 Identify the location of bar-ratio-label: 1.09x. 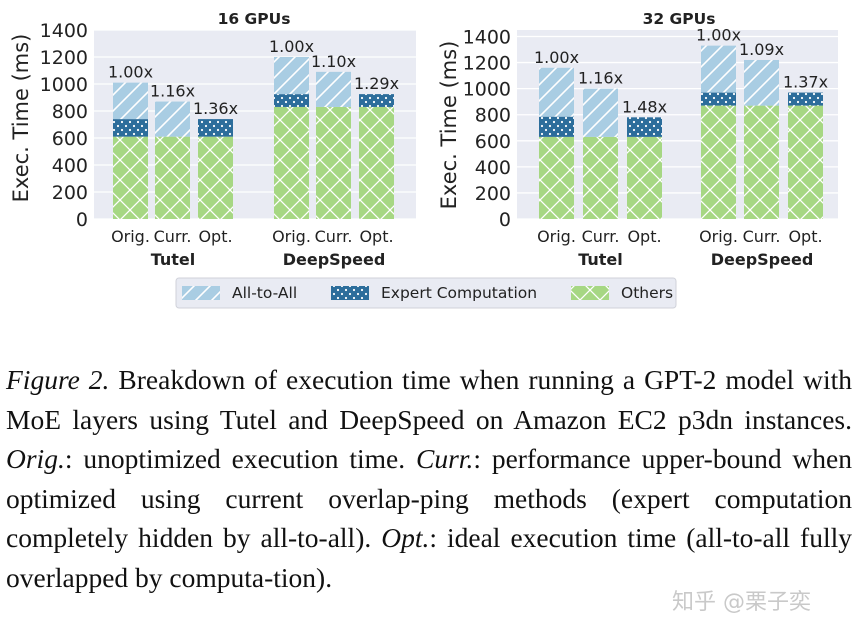
(761, 49).